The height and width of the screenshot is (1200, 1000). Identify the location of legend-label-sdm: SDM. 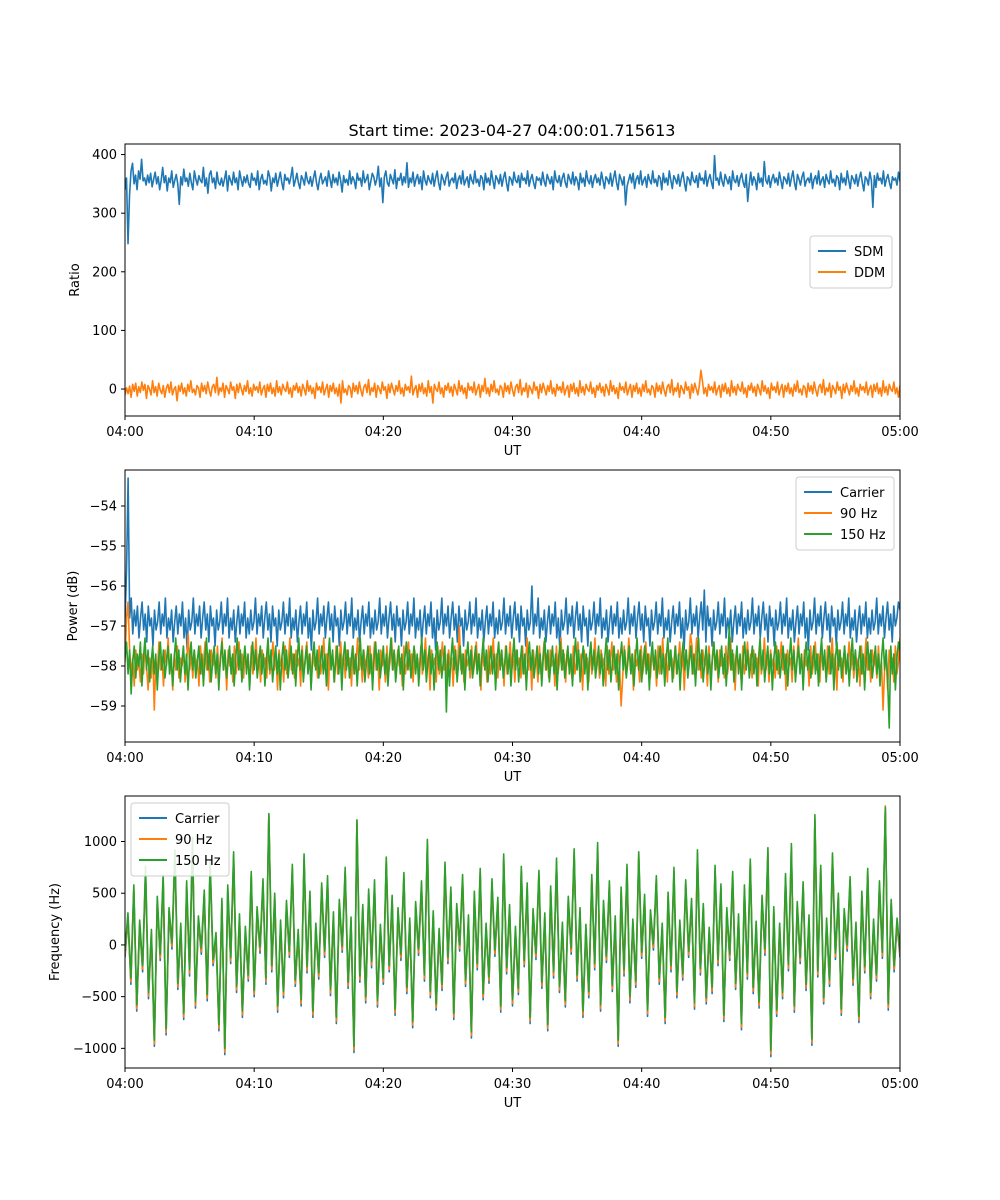
(868, 252).